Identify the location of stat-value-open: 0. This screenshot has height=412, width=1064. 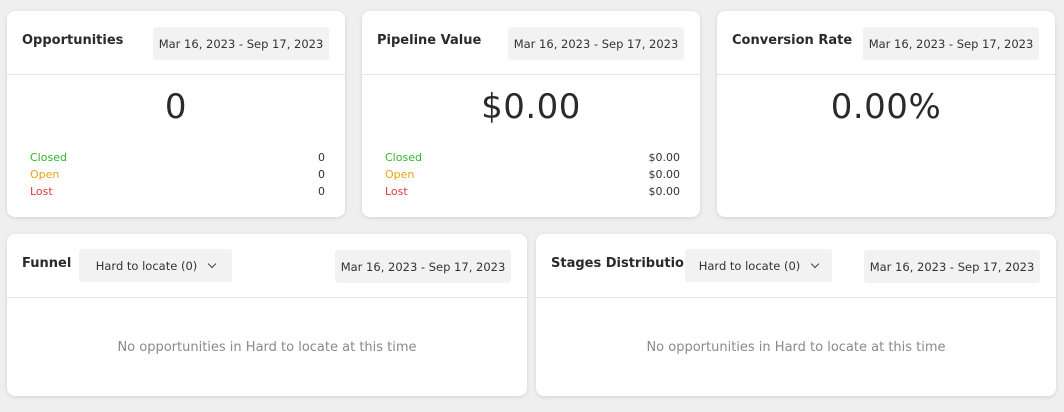
(321, 174).